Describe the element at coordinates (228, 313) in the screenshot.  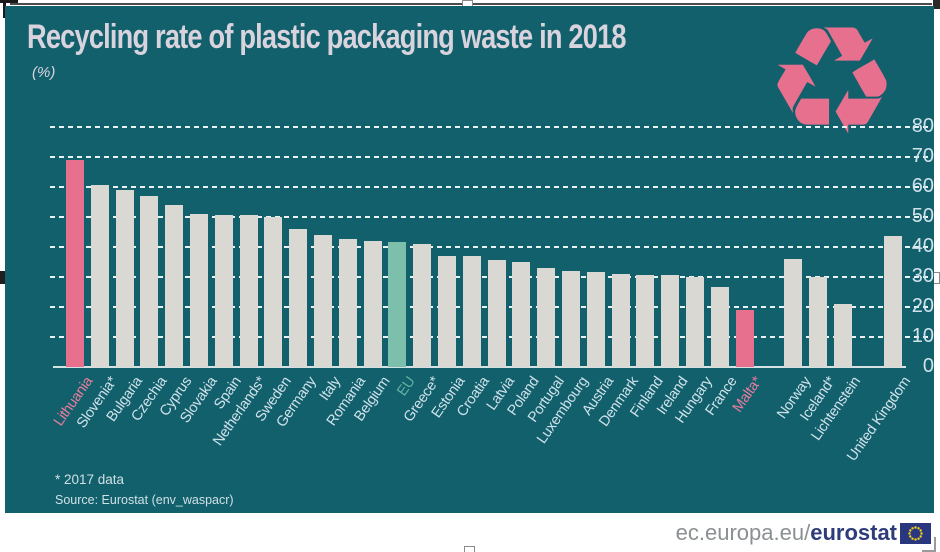
I see `bar-spain: Spain` at that location.